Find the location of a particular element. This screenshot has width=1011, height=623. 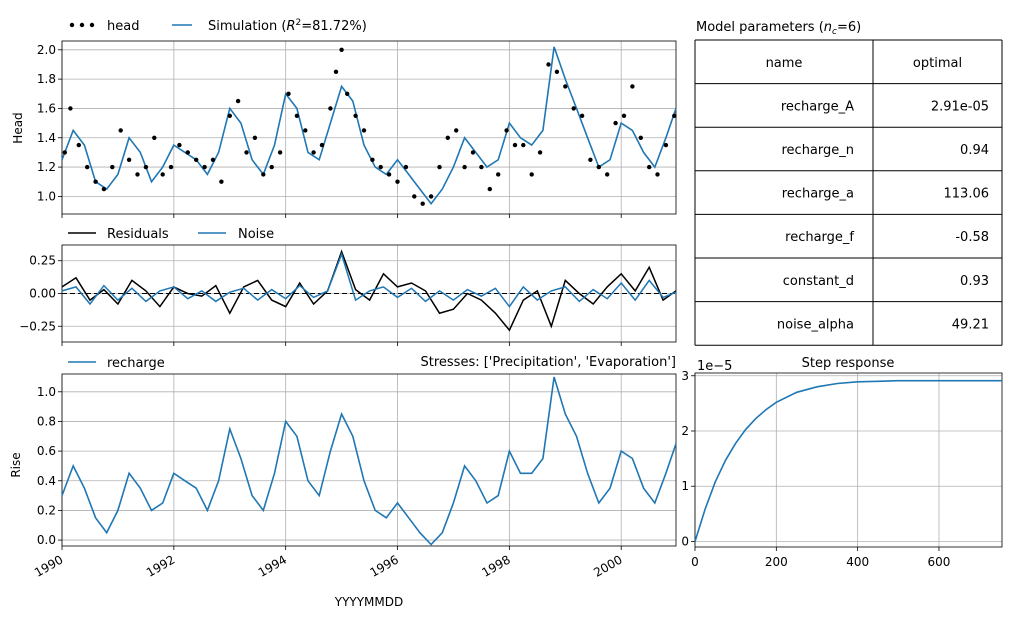

head-x-ticks is located at coordinates (341, 216).